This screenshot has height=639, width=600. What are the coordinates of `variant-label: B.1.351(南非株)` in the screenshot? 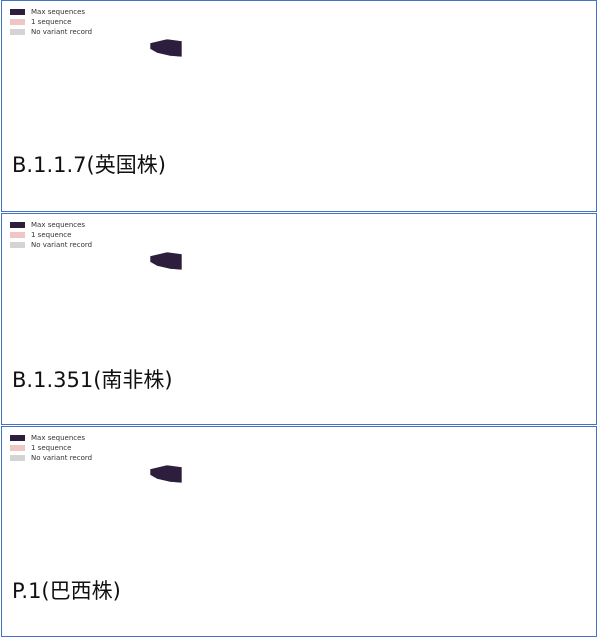 It's located at (92, 380).